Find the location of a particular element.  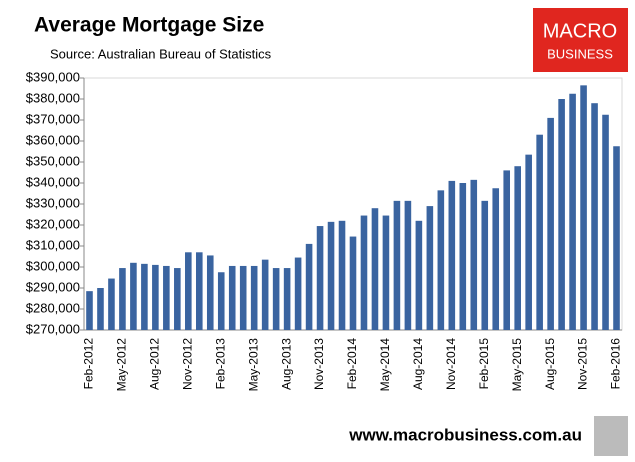

y-tick-label: $280,000 is located at coordinates (53, 307).